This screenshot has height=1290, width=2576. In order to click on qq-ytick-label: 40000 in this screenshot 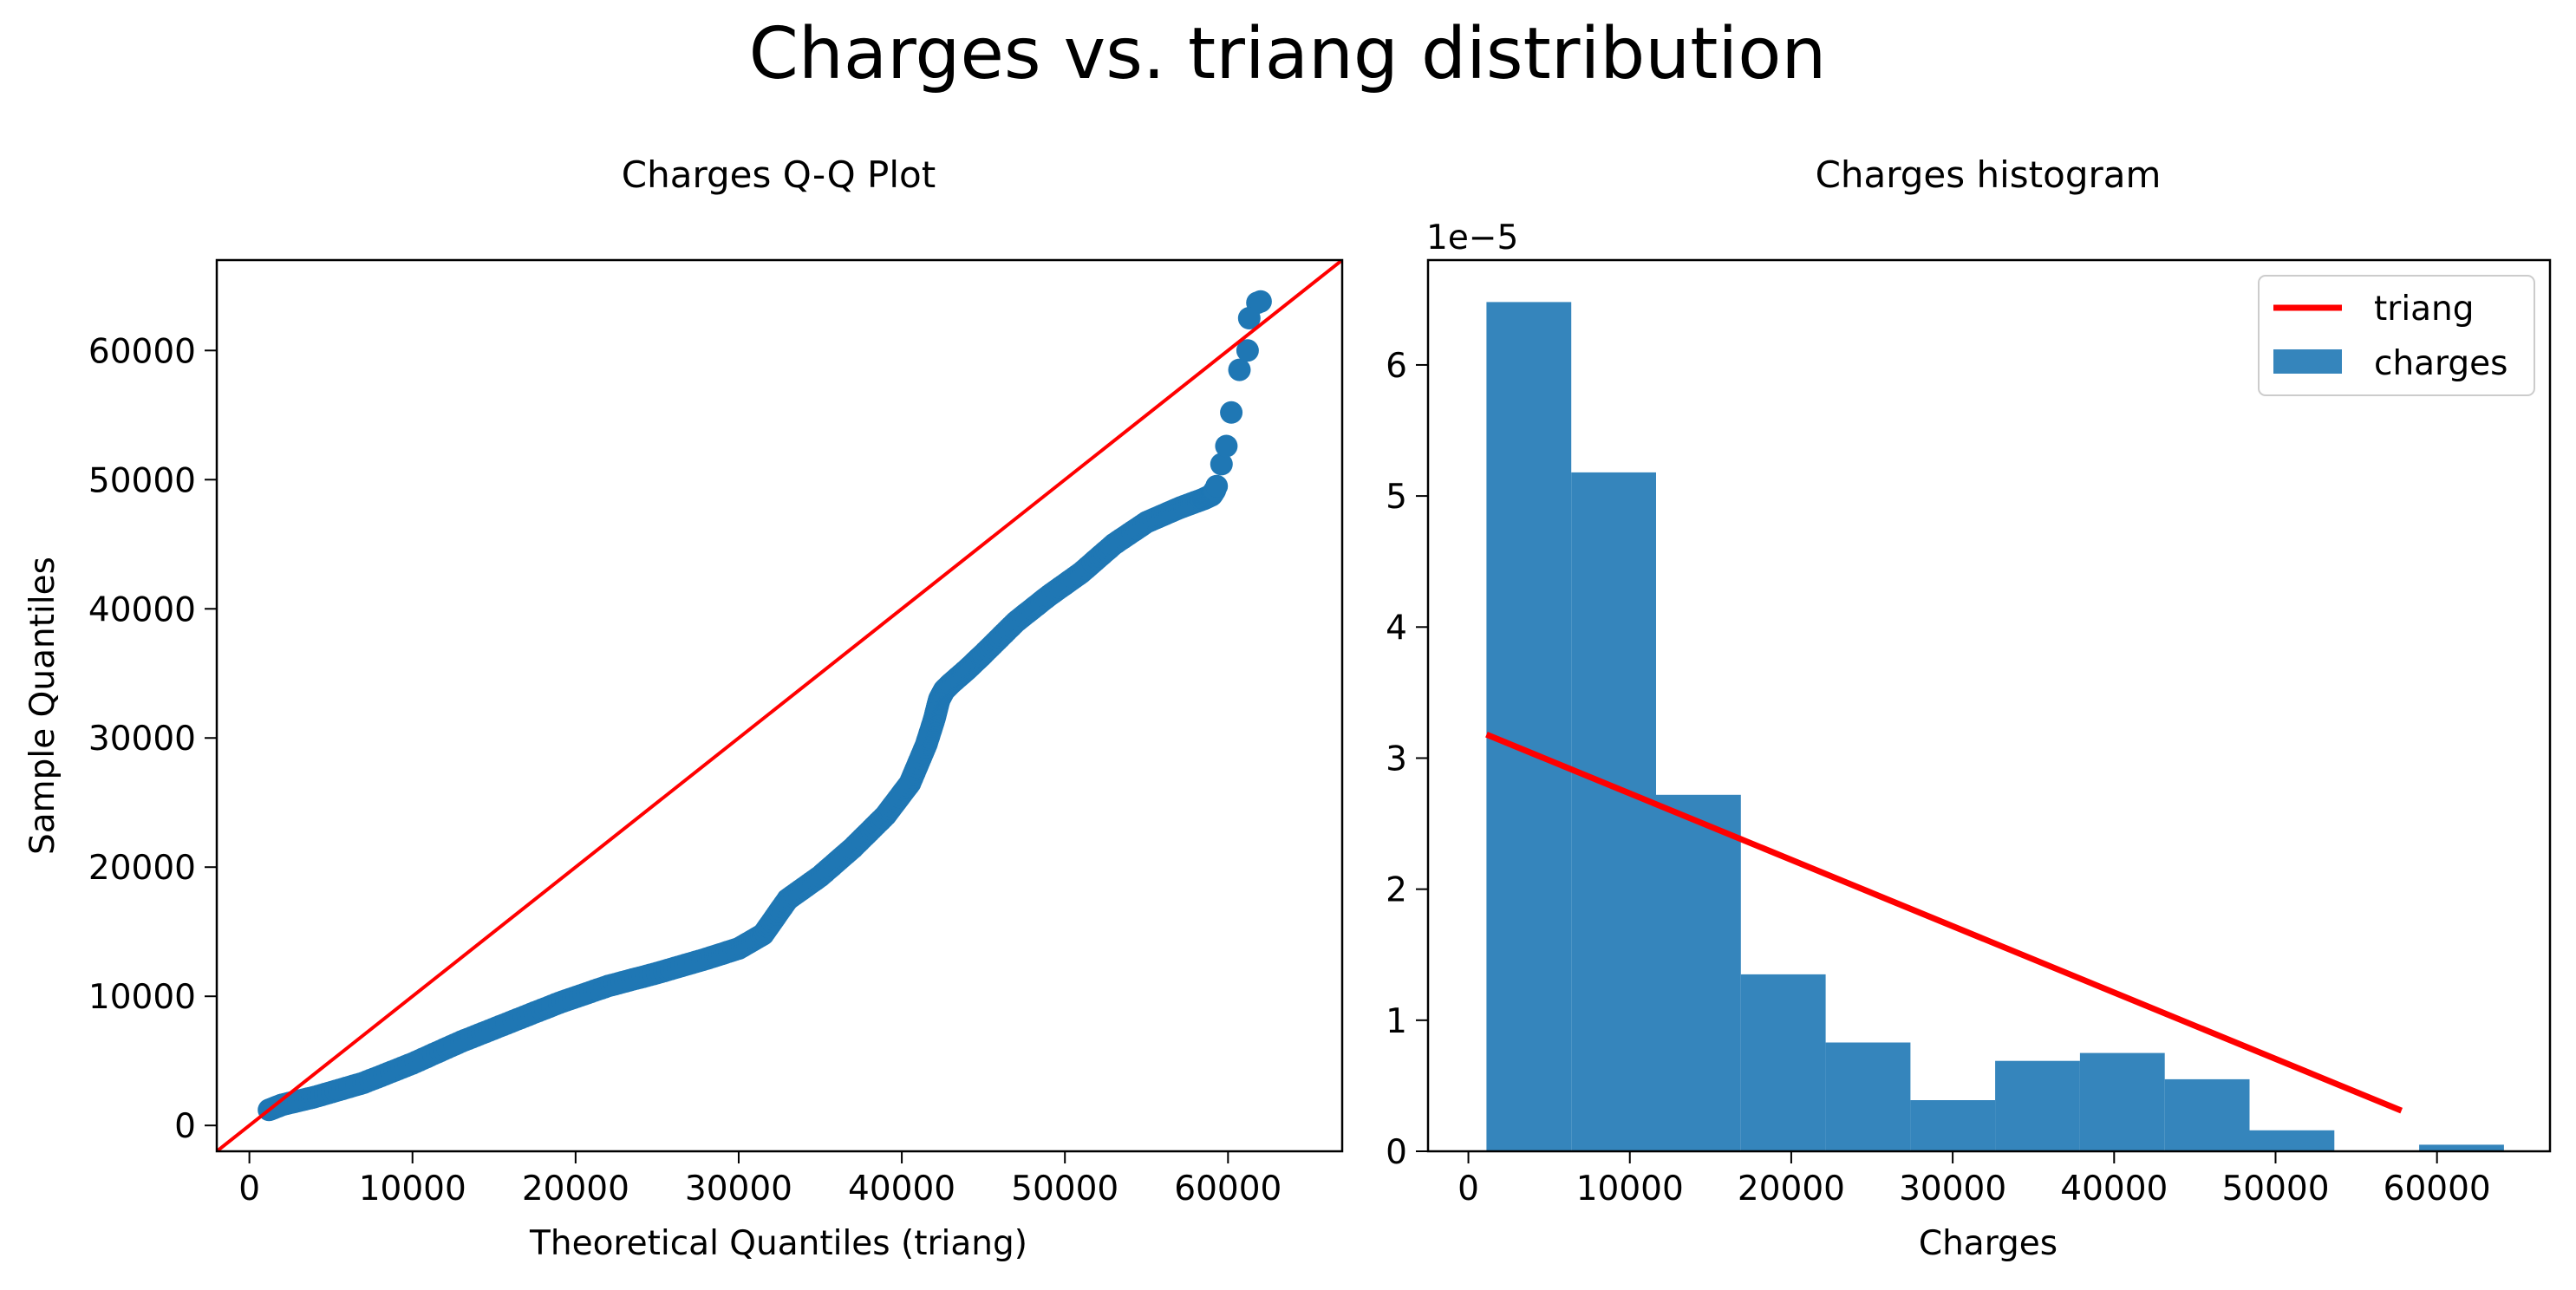, I will do `click(142, 609)`.